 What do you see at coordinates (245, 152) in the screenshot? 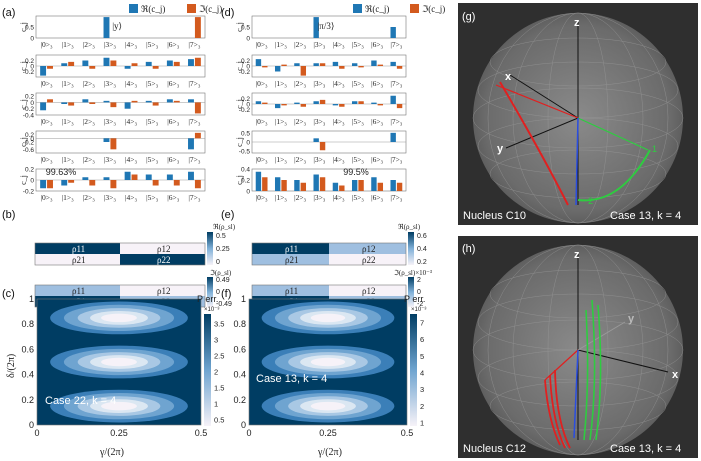
I see `y-tick-label: -0.5` at bounding box center [245, 152].